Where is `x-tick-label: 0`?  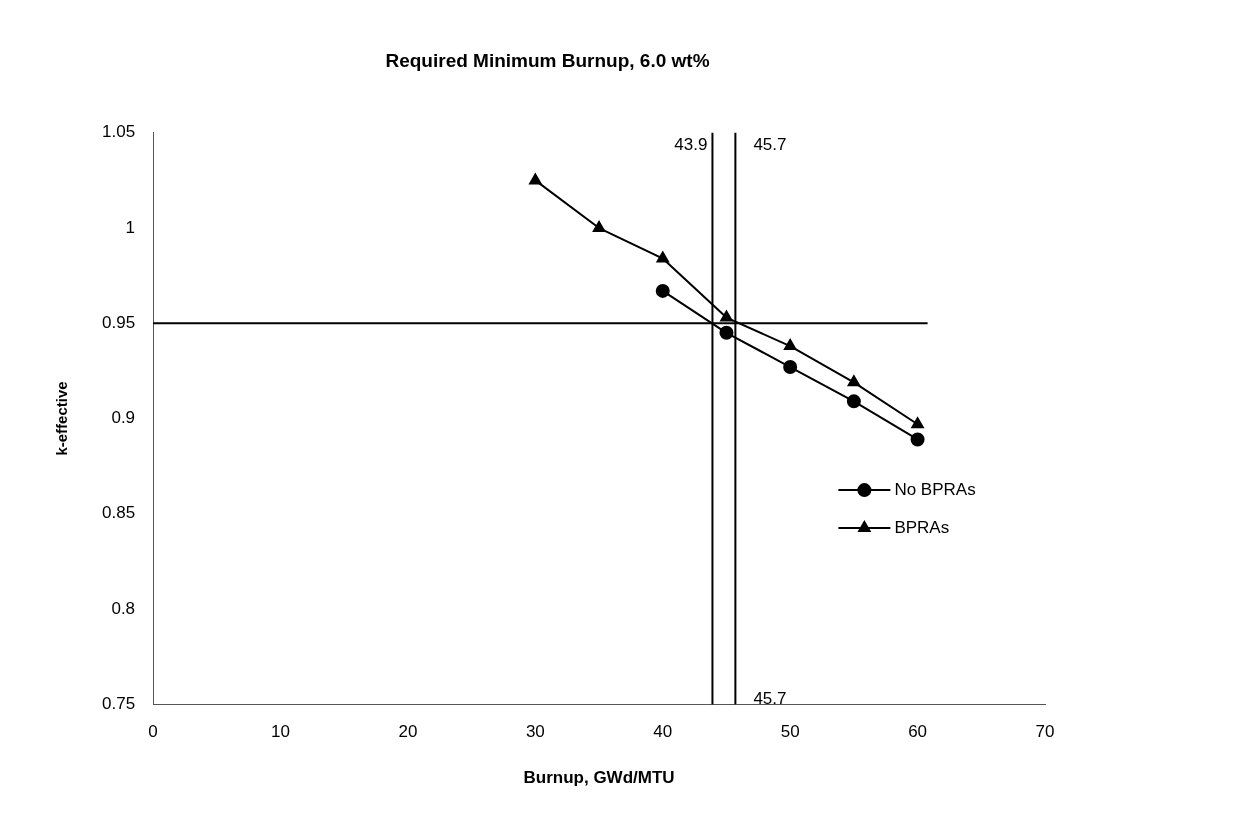 x-tick-label: 0 is located at coordinates (153, 732).